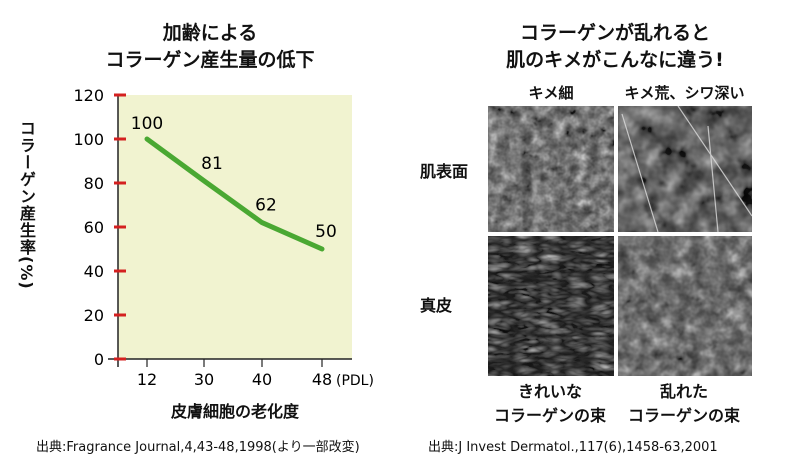 This screenshot has height=472, width=800. What do you see at coordinates (234, 194) in the screenshot?
I see `series-line` at bounding box center [234, 194].